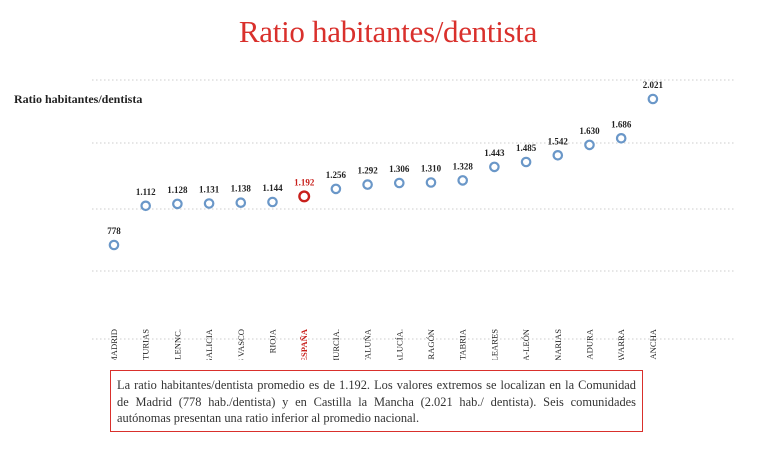  What do you see at coordinates (621, 124) in the screenshot?
I see `value-label: 1.686` at bounding box center [621, 124].